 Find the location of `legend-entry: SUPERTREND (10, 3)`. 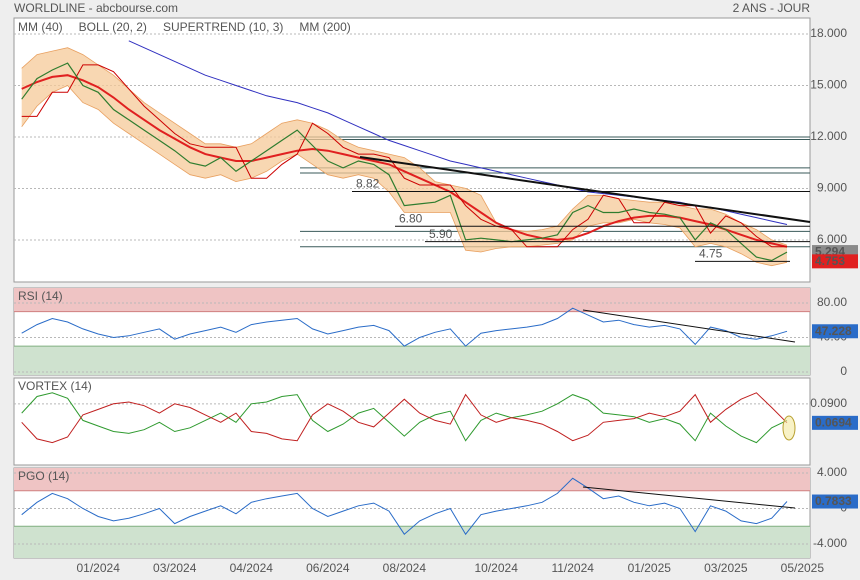

legend-entry: SUPERTREND (10, 3) is located at coordinates (223, 27).